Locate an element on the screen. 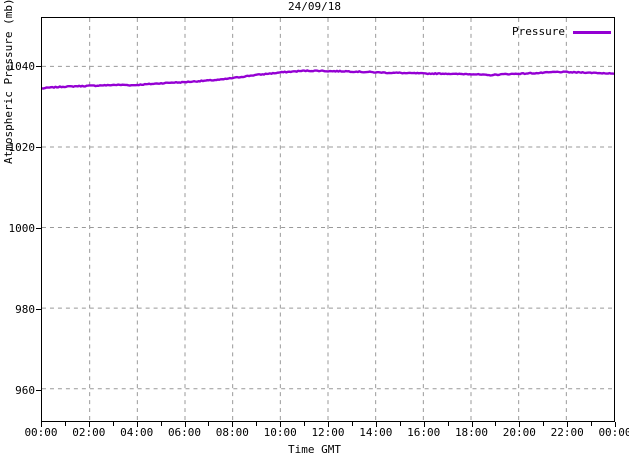 This screenshot has height=459, width=629. x-tick-label: 18:00 is located at coordinates (471, 432).